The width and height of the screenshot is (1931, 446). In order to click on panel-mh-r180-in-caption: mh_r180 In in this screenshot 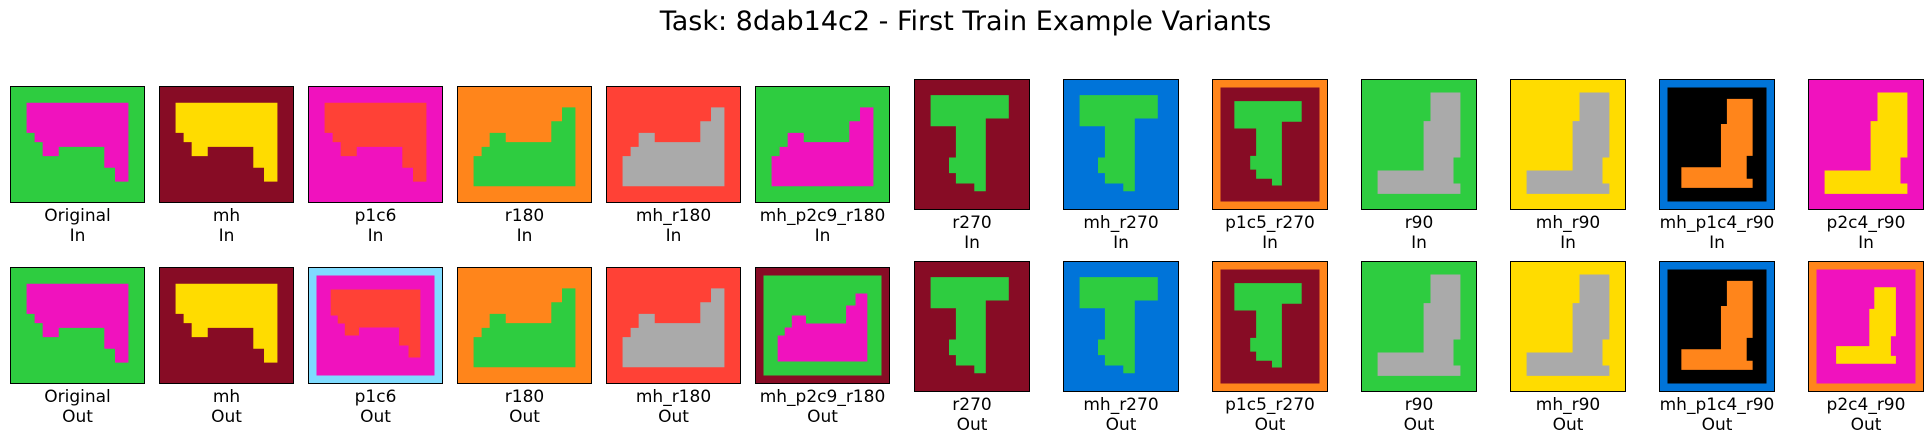, I will do `click(673, 226)`.